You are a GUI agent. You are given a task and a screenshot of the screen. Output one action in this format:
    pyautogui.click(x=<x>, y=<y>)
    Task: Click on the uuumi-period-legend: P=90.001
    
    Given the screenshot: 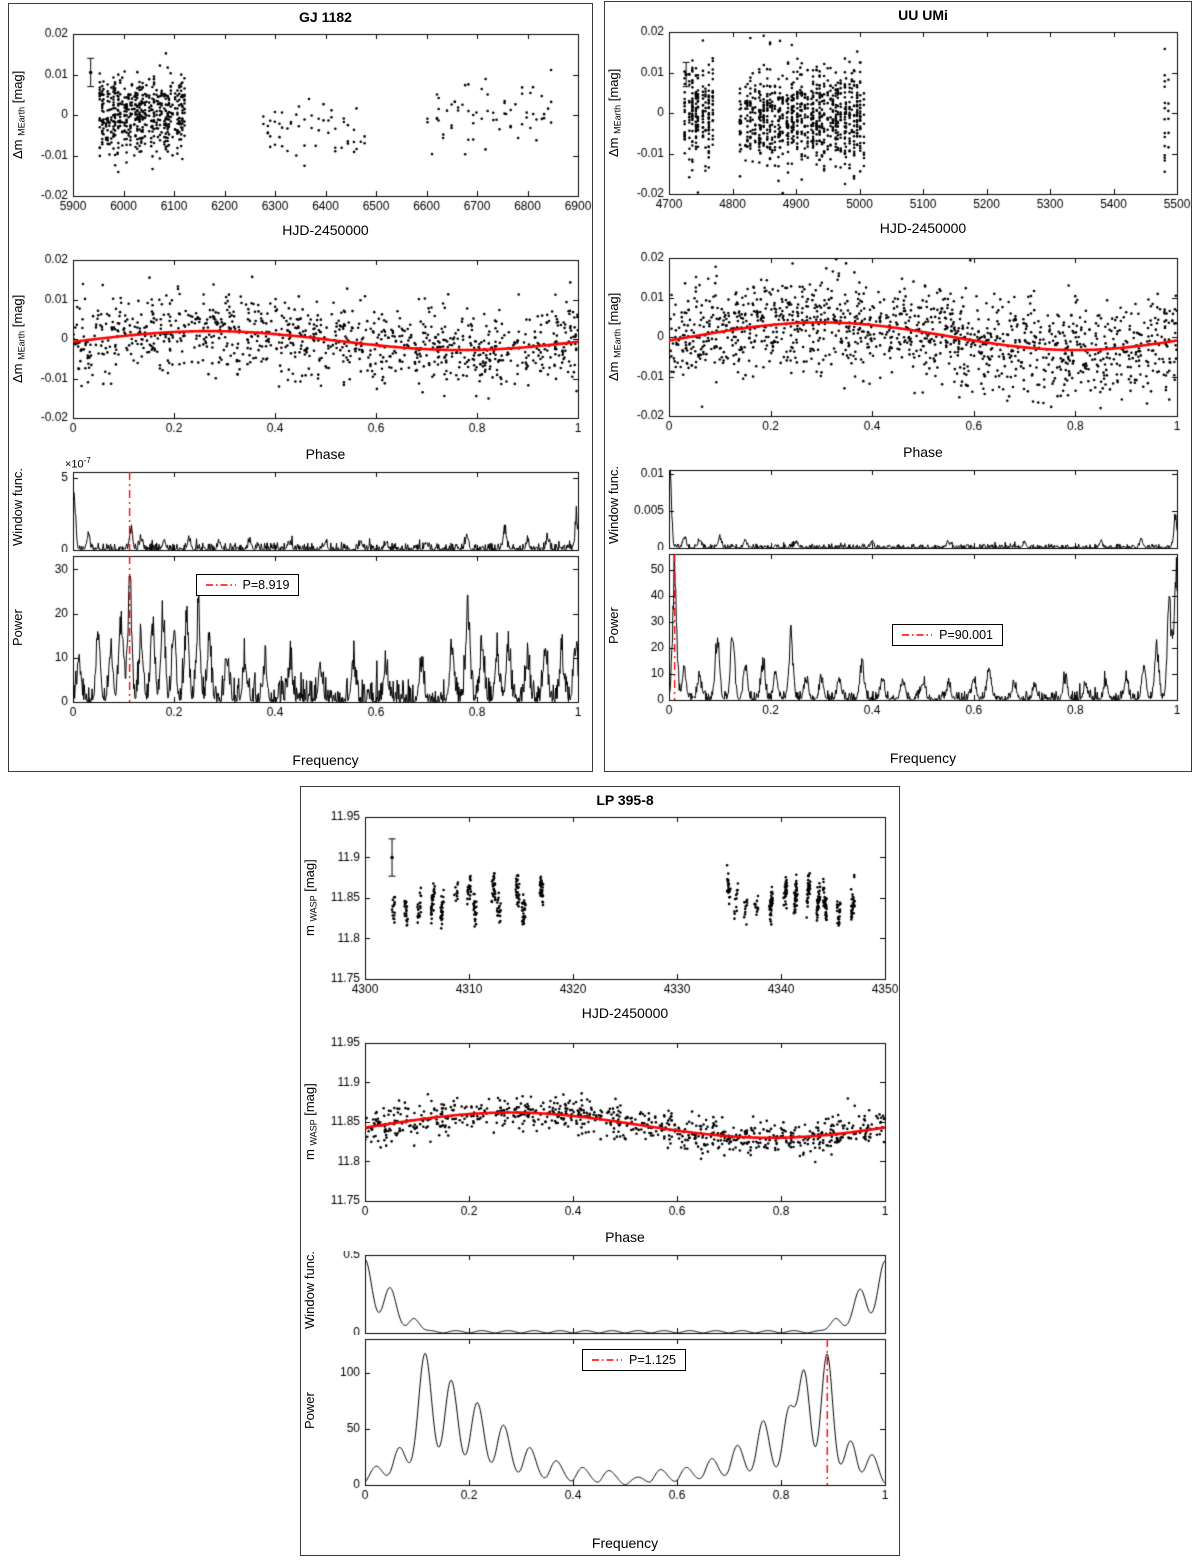 What is the action you would take?
    pyautogui.click(x=947, y=635)
    